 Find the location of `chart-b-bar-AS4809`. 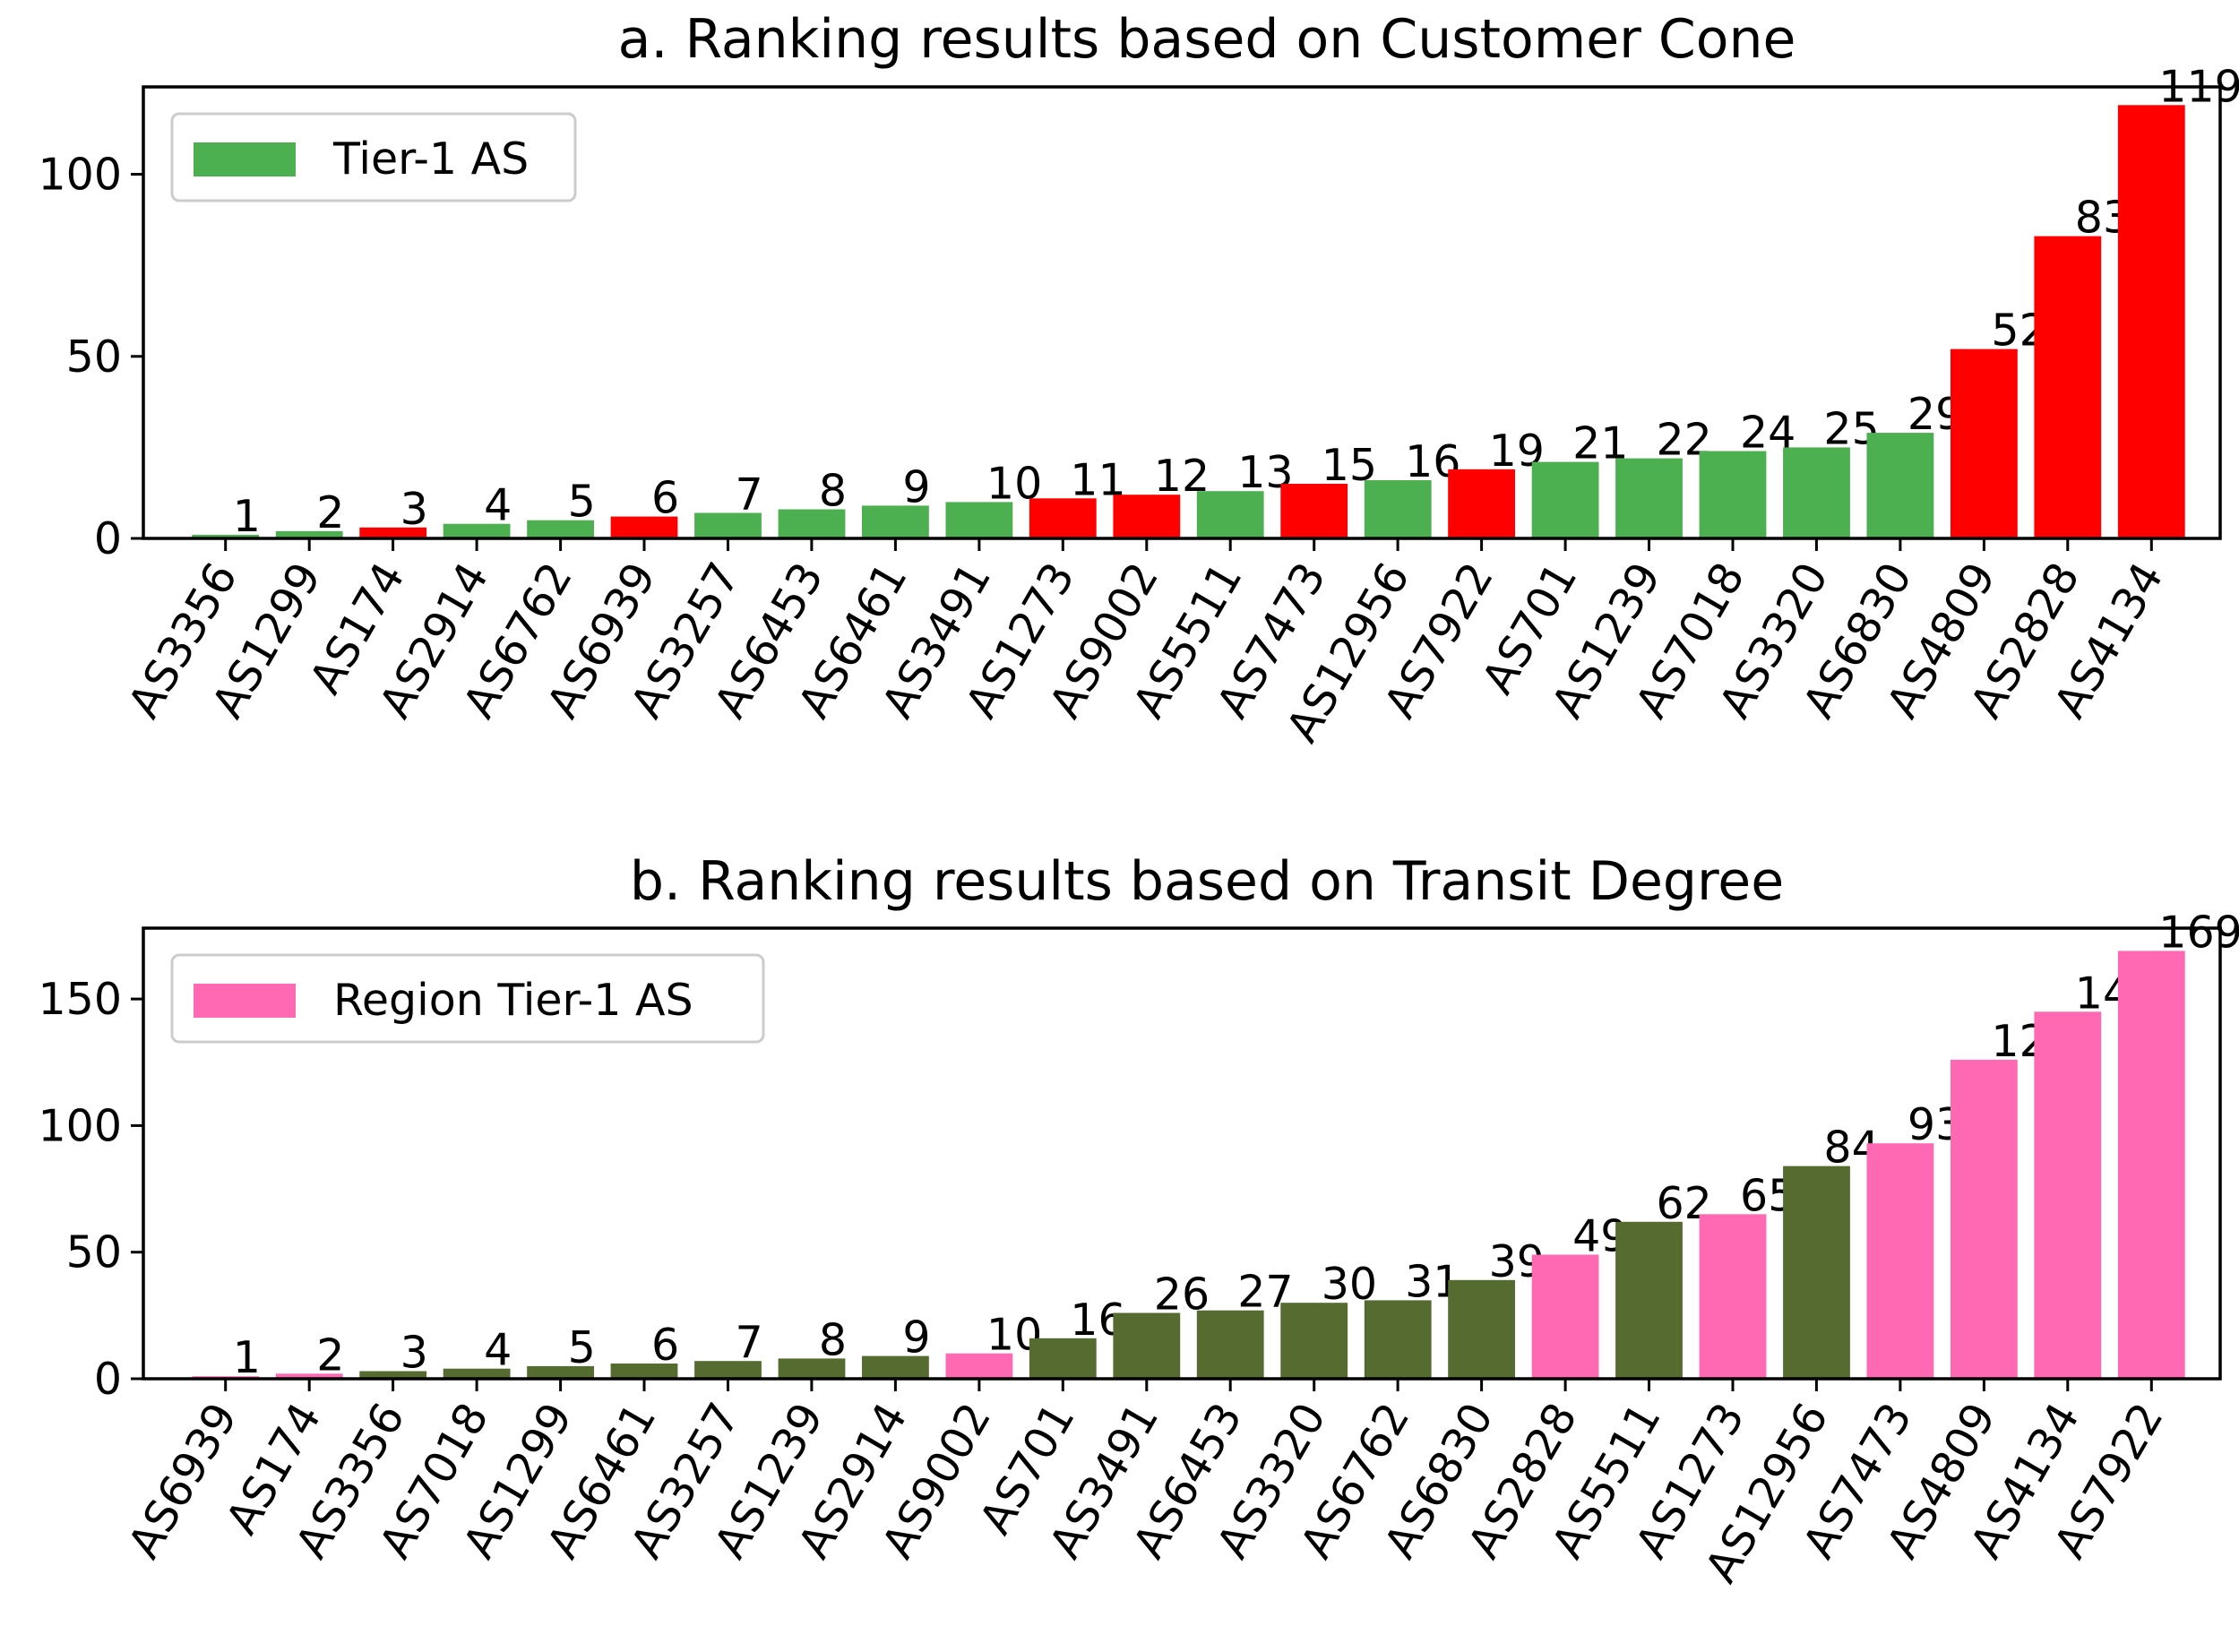

chart-b-bar-AS4809 is located at coordinates (1984, 1219).